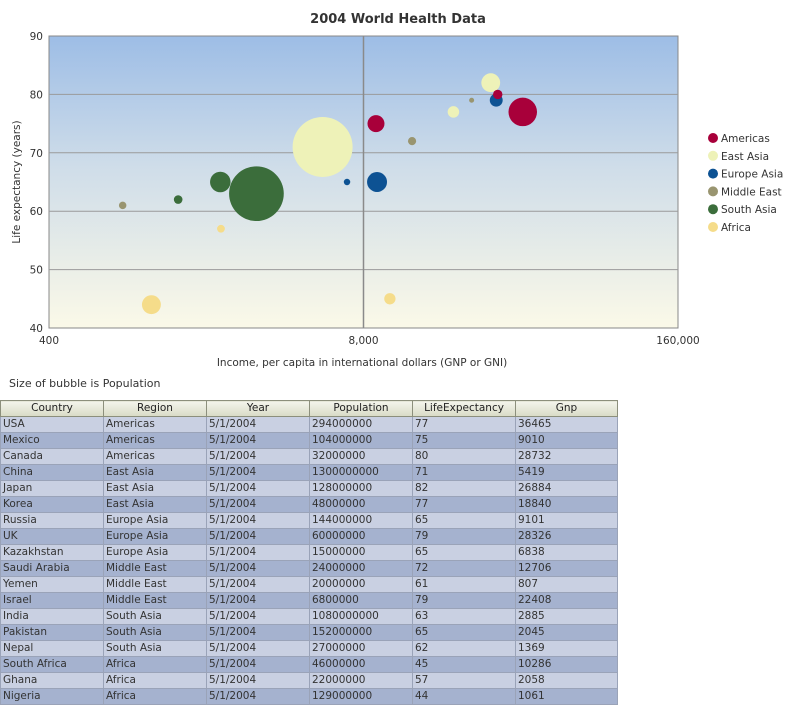 This screenshot has width=786, height=705. Describe the element at coordinates (566, 504) in the screenshot. I see `table-cell-gnp: 18840` at that location.